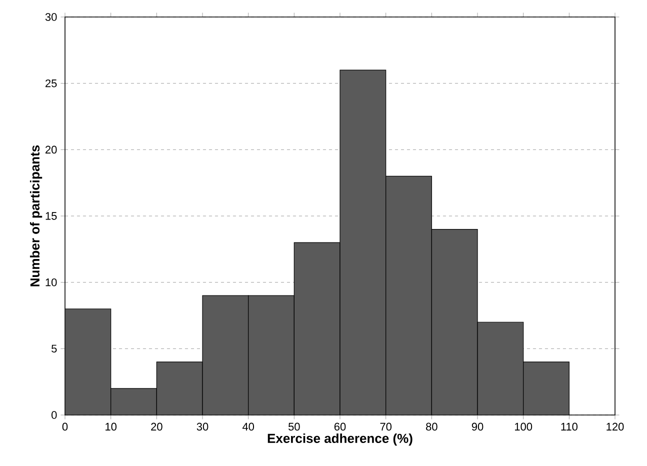 This screenshot has height=466, width=647. What do you see at coordinates (51, 17) in the screenshot?
I see `y-tick-label: 30` at bounding box center [51, 17].